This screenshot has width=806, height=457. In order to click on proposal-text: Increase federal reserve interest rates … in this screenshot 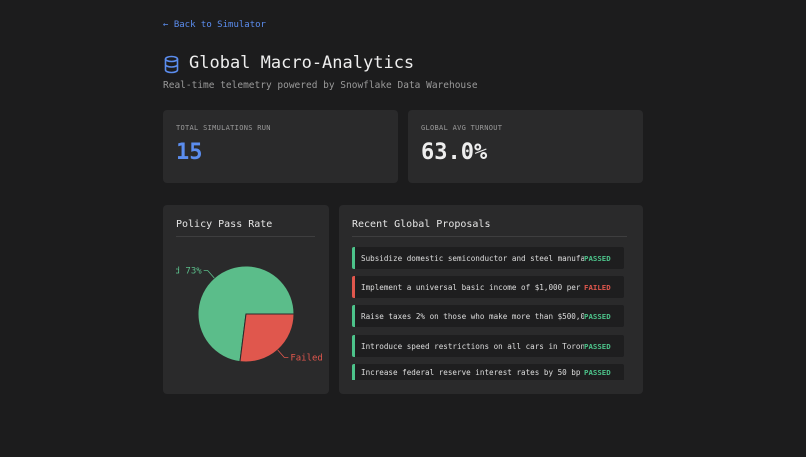, I will do `click(471, 372)`.